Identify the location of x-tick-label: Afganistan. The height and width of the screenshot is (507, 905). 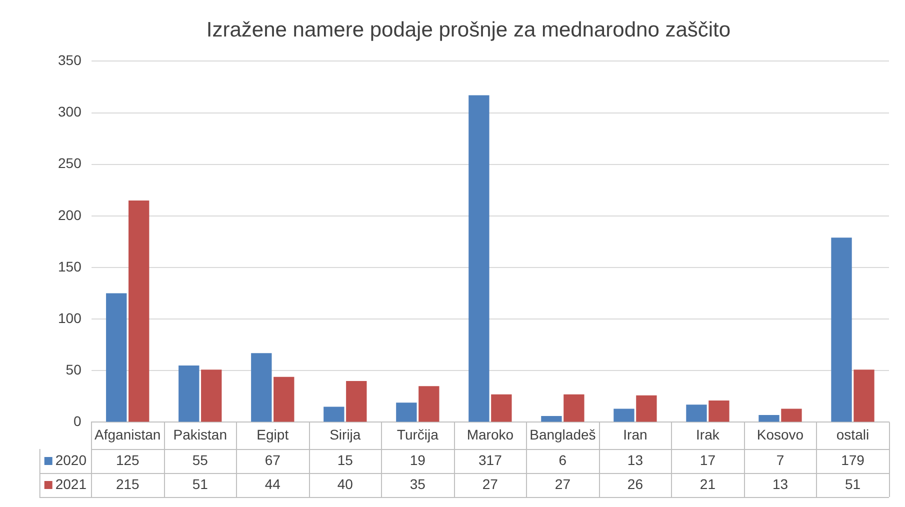
(127, 434).